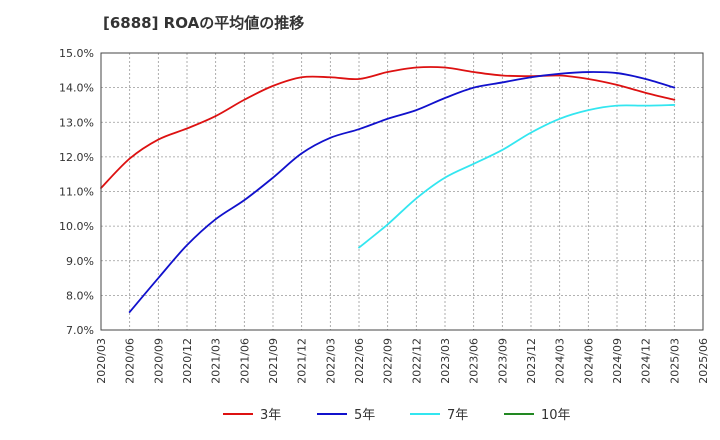 The image size is (720, 440). What do you see at coordinates (556, 415) in the screenshot?
I see `legend-label-4: 10年` at bounding box center [556, 415].